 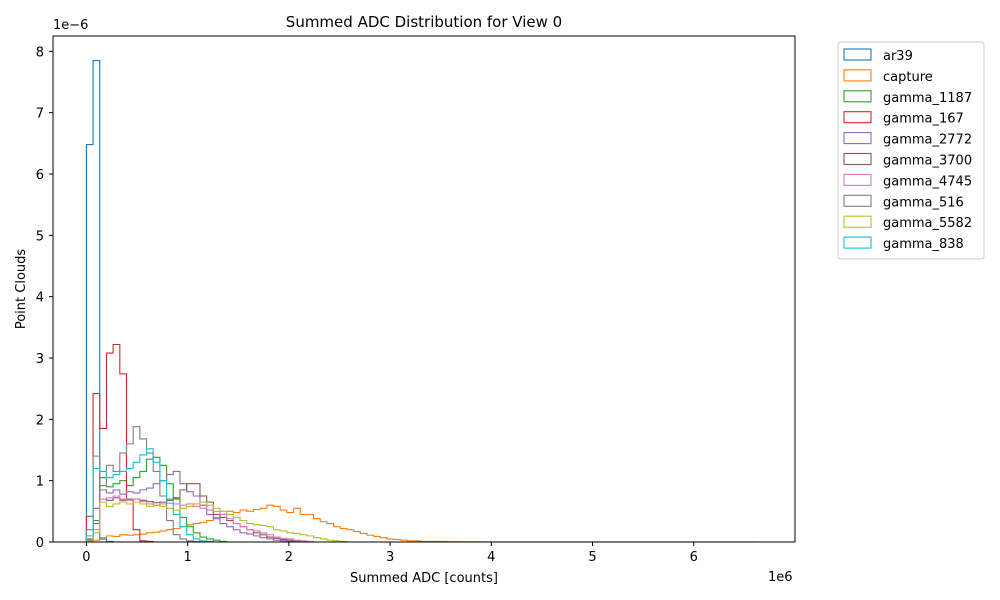 I want to click on legend-entry: gamma_3700, so click(x=907, y=160).